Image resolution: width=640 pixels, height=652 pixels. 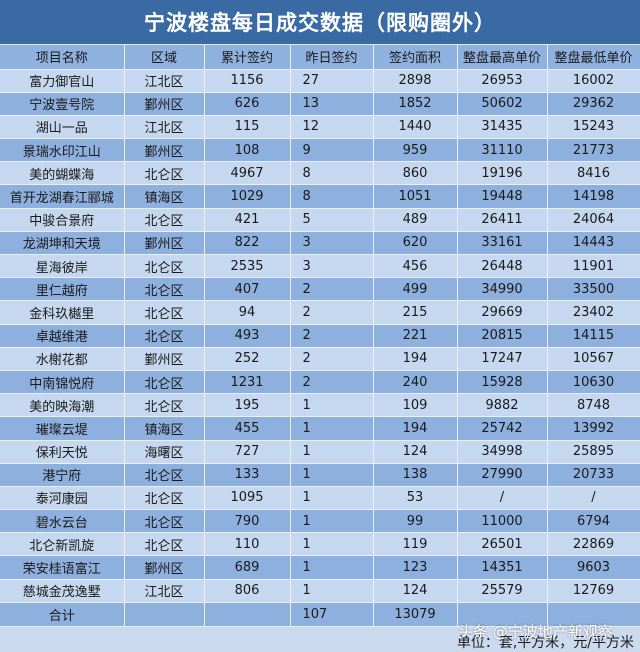 What do you see at coordinates (415, 498) in the screenshot?
I see `cell-signed-area: 53` at bounding box center [415, 498].